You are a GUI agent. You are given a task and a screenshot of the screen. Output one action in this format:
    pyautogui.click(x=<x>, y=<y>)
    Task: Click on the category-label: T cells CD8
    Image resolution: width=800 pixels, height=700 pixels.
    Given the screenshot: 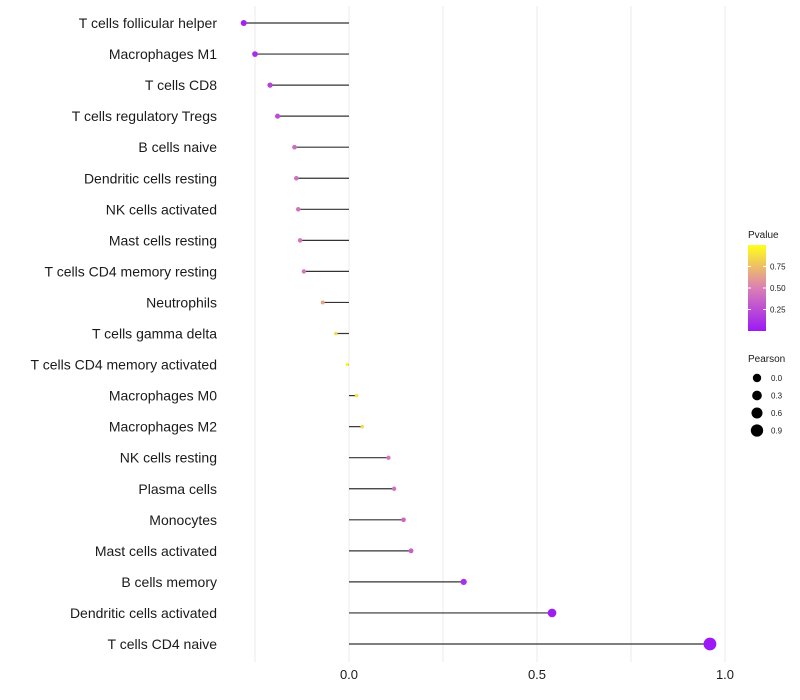 What is the action you would take?
    pyautogui.click(x=181, y=85)
    